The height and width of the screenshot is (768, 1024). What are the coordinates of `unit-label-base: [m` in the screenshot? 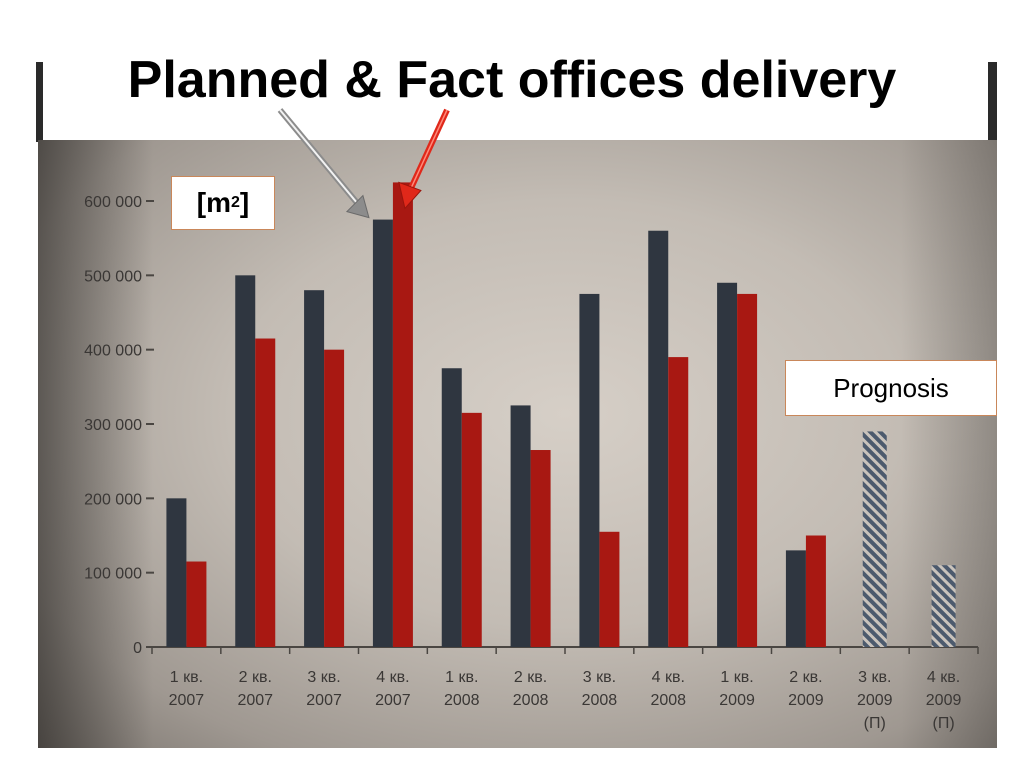 It's located at (213, 202).